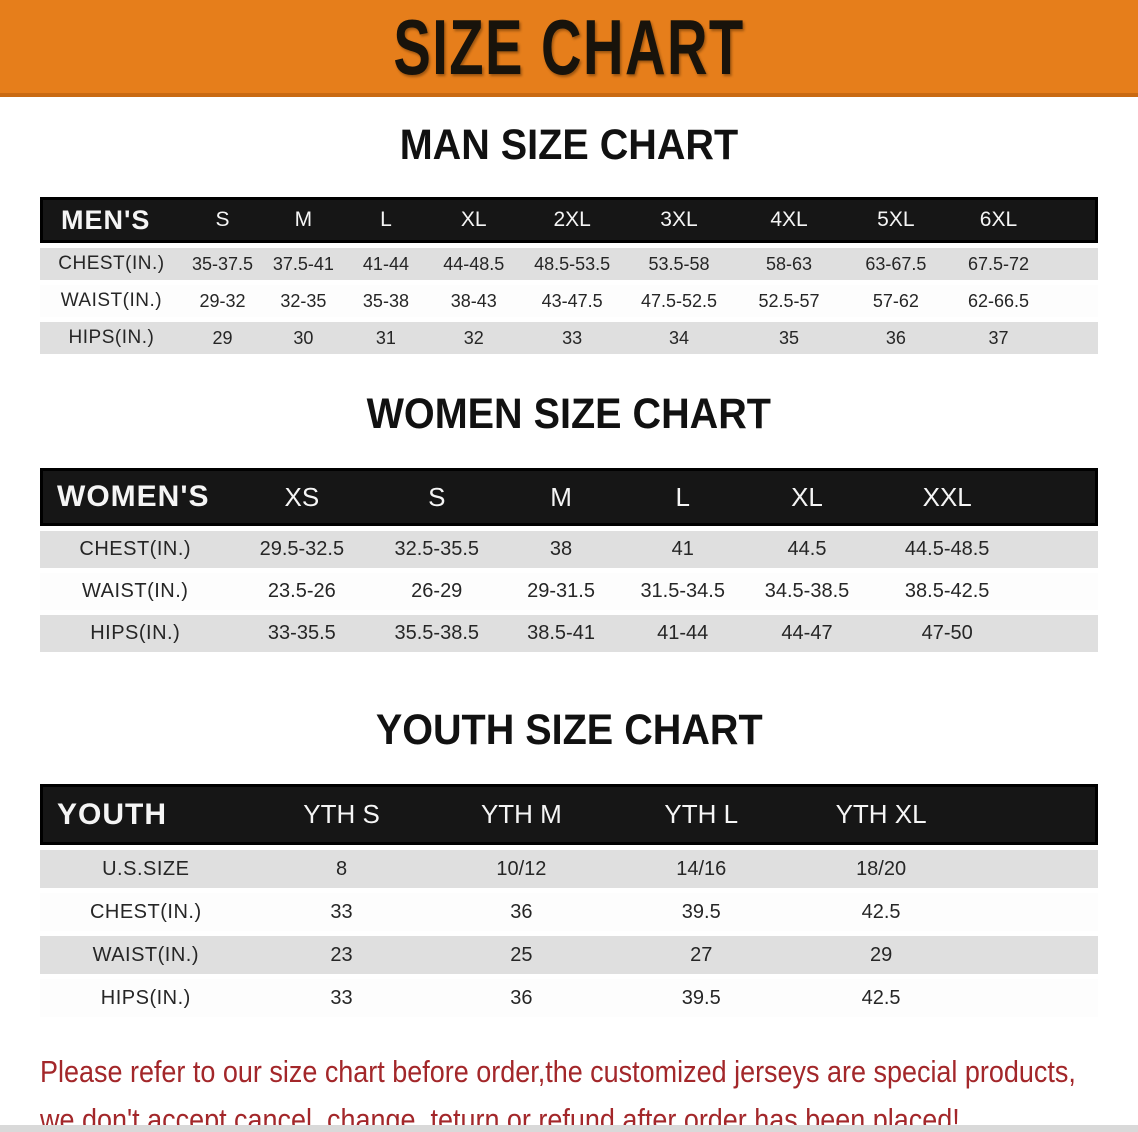 This screenshot has width=1138, height=1132. What do you see at coordinates (561, 591) in the screenshot?
I see `value-cell: 29-31.5` at bounding box center [561, 591].